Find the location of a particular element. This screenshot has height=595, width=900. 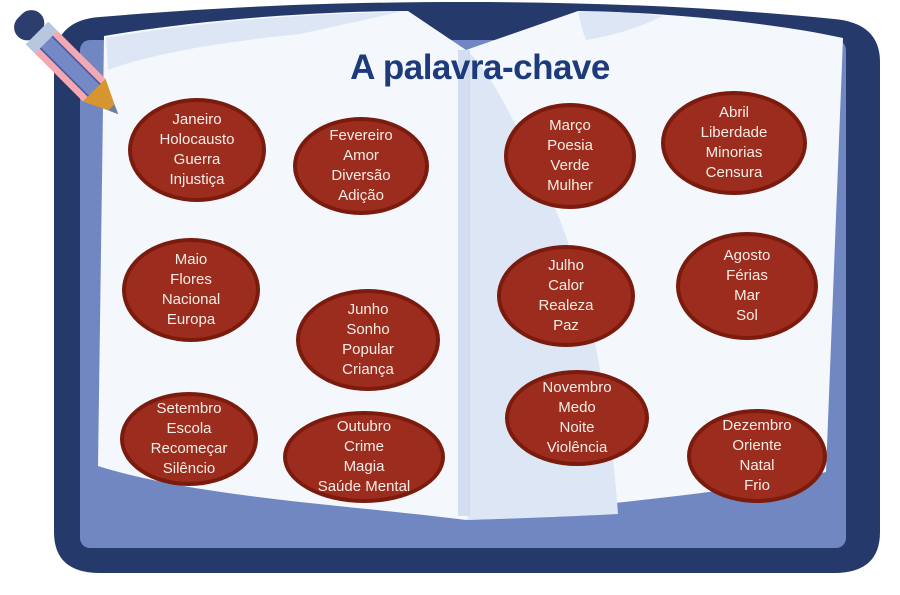

pencil-icon is located at coordinates (66, 62).